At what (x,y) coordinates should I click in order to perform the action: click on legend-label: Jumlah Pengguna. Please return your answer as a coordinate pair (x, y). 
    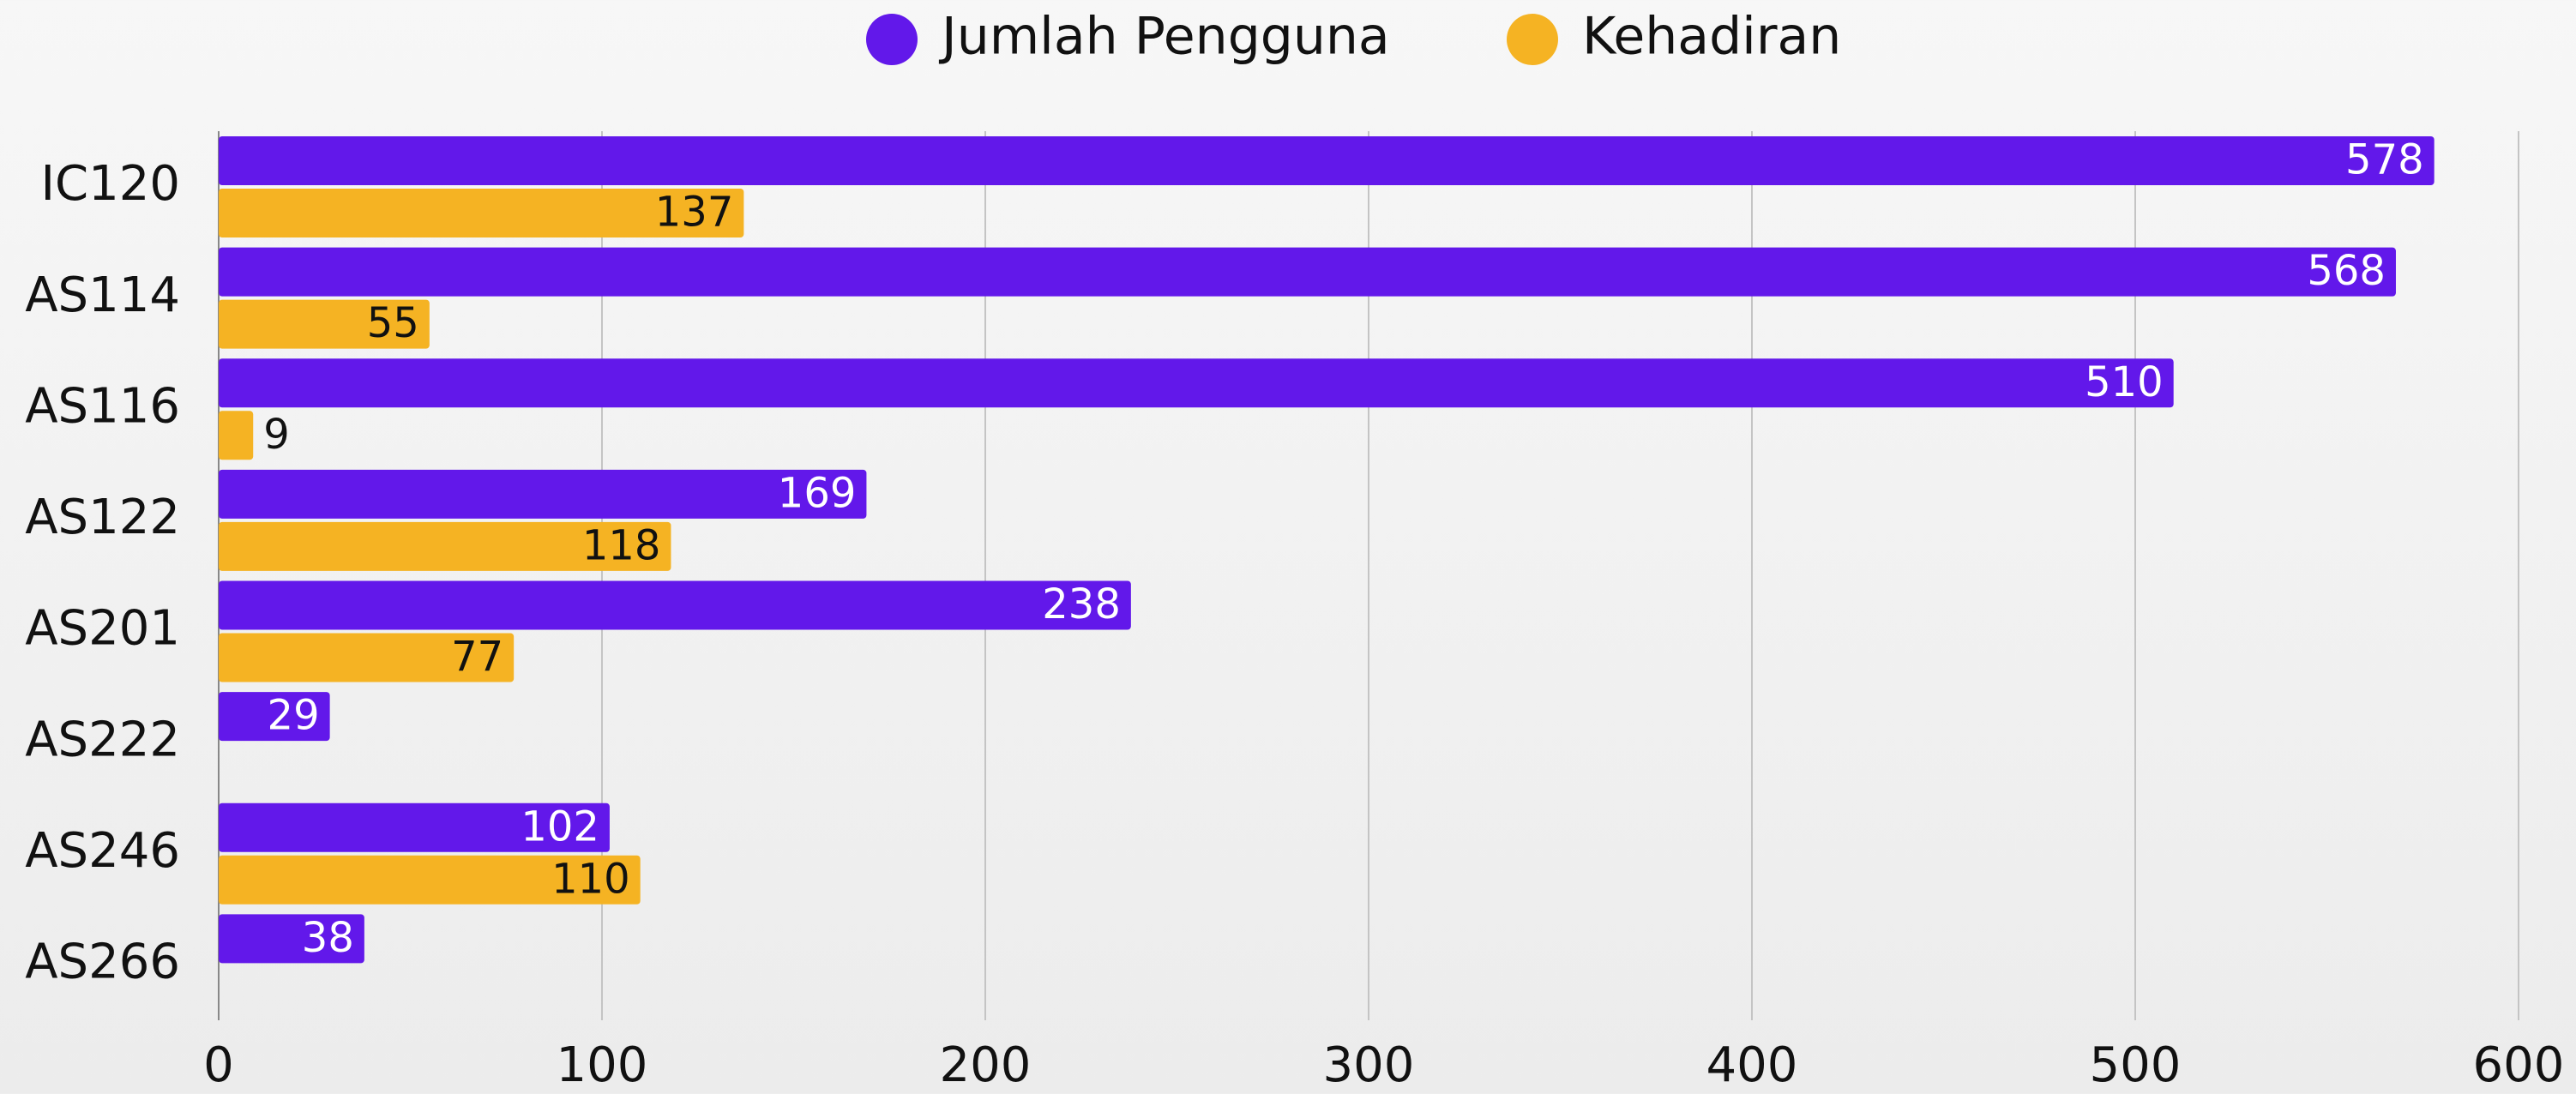
    Looking at the image, I should click on (1164, 37).